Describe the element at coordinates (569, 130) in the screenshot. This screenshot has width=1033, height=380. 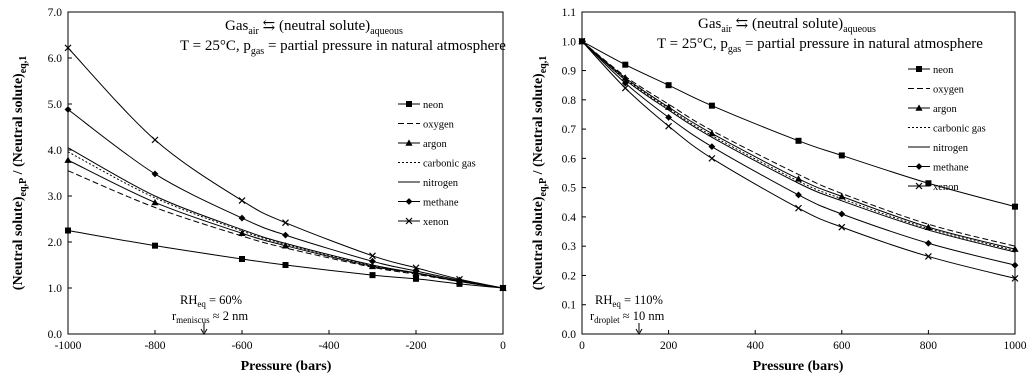
I see `y-tick-label: 0.7` at that location.